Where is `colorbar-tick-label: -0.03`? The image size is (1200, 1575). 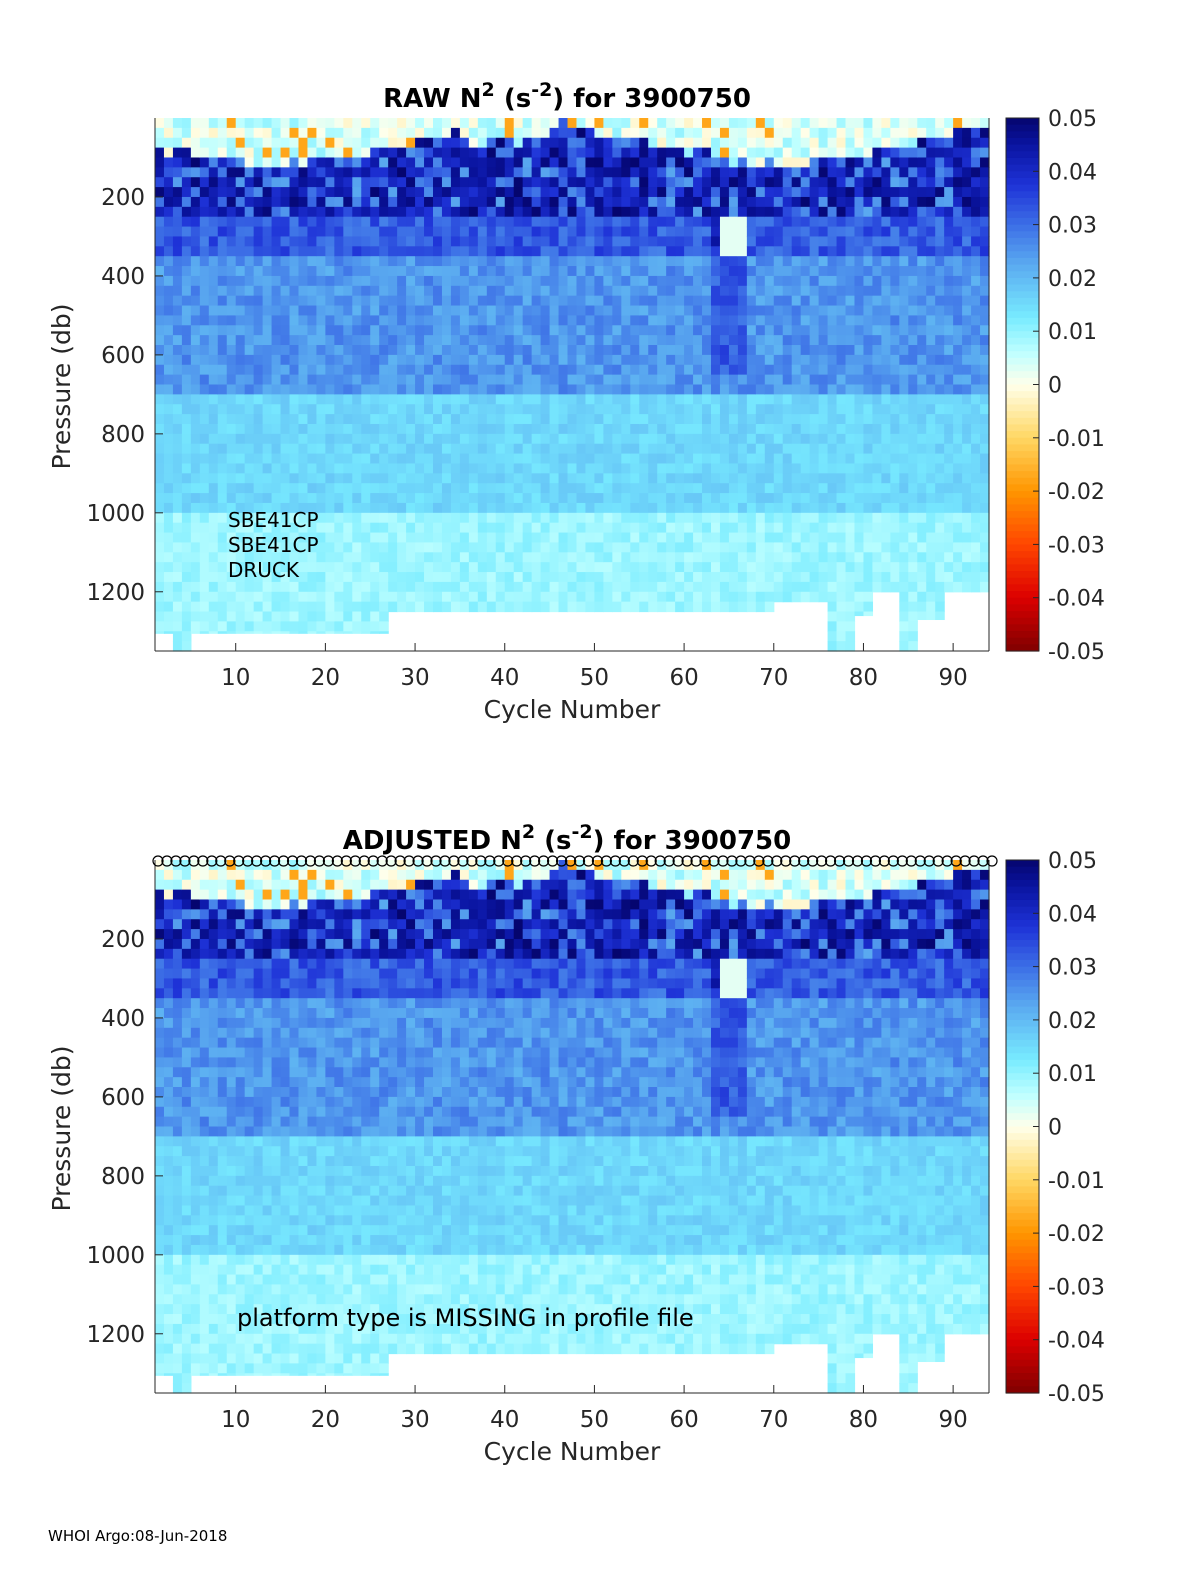
colorbar-tick-label: -0.03 is located at coordinates (1076, 545).